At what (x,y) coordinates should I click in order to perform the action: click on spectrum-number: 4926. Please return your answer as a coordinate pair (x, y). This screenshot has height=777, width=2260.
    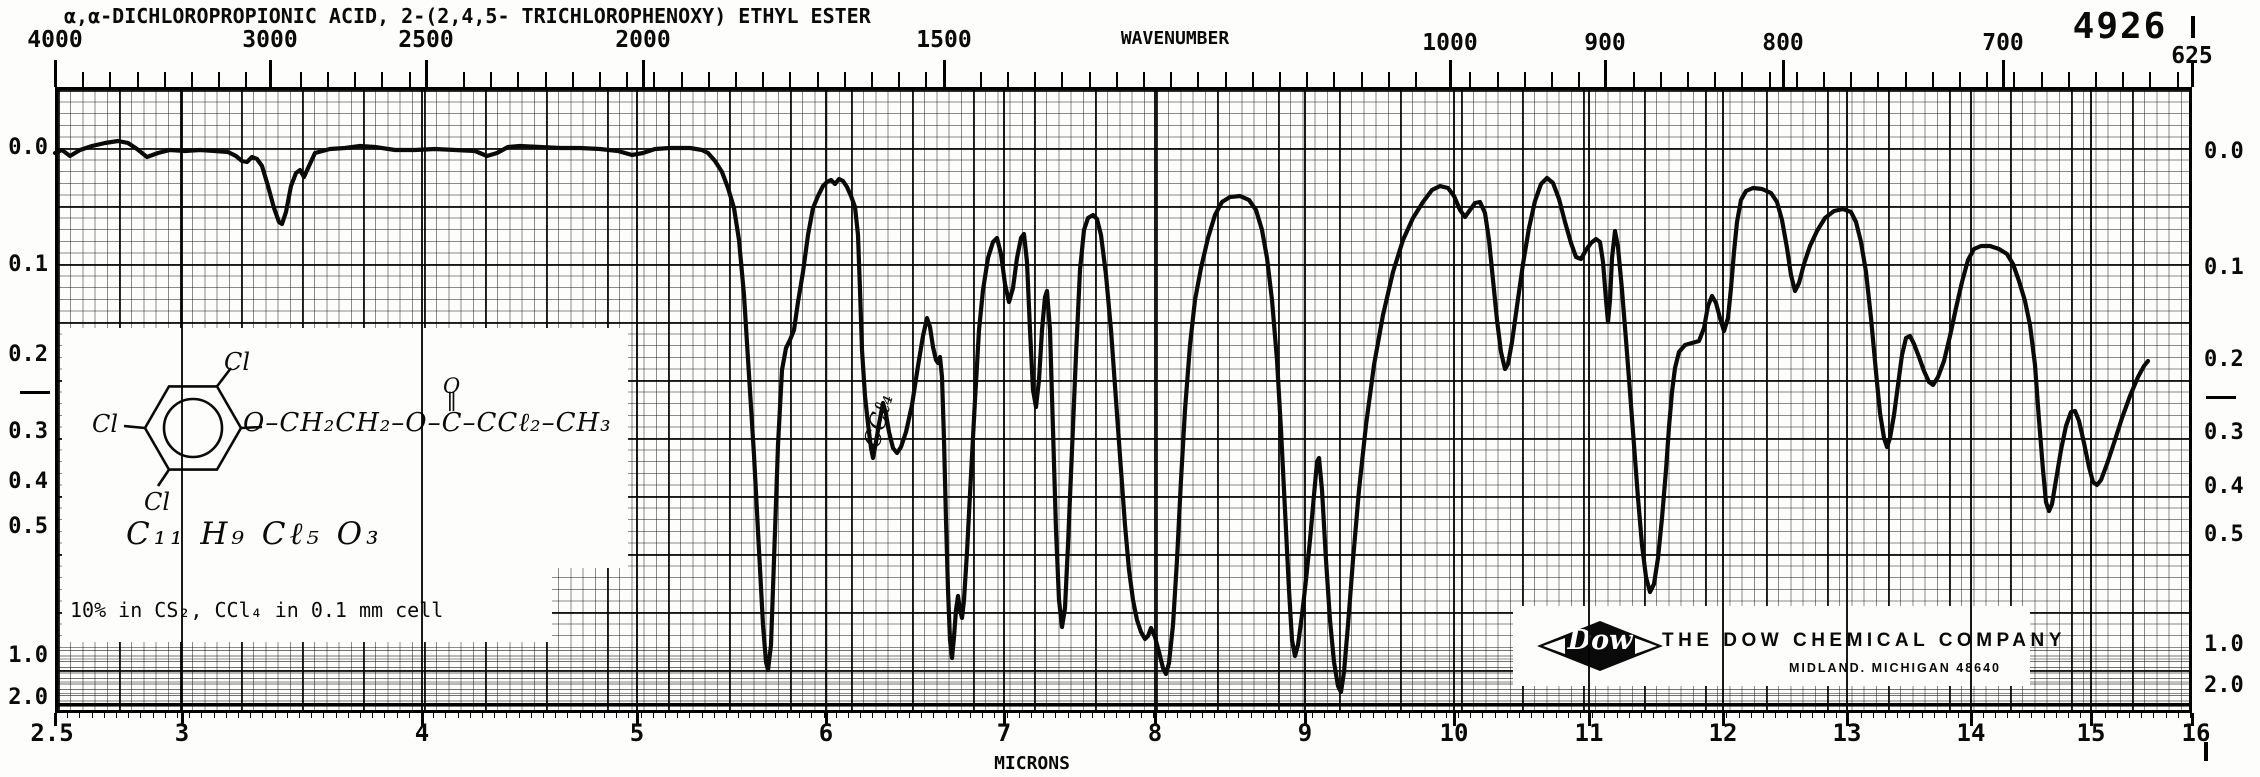
    Looking at the image, I should click on (2120, 26).